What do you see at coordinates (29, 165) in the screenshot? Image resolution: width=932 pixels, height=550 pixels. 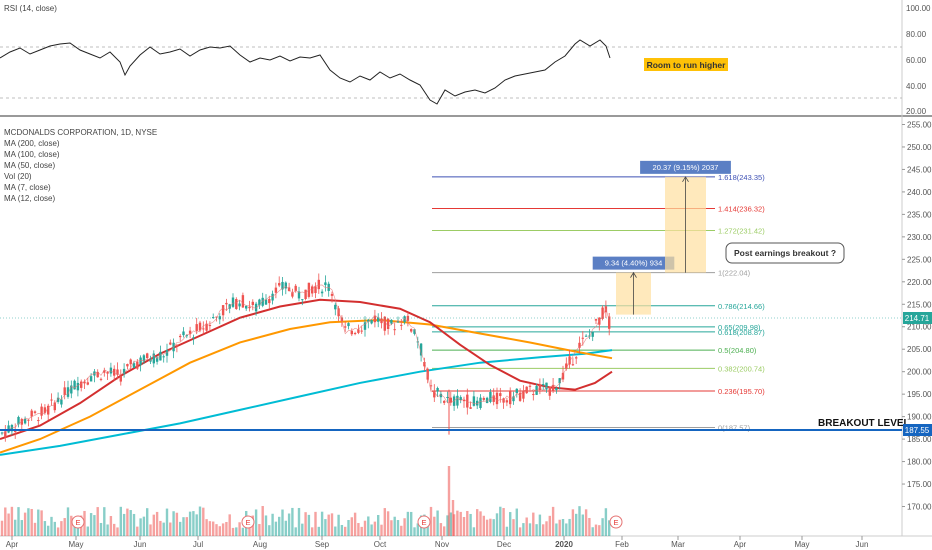 I see `indicator-label: MA (50, close)` at bounding box center [29, 165].